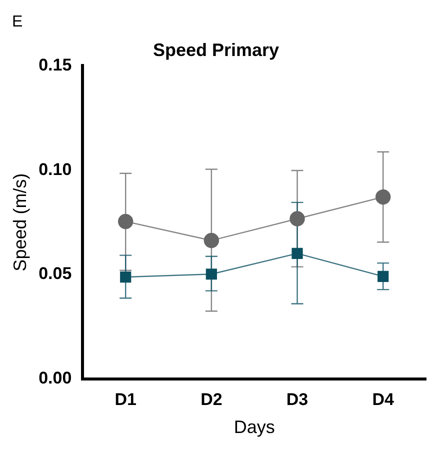  I want to click on y-tick-label: 0.05, so click(55, 274).